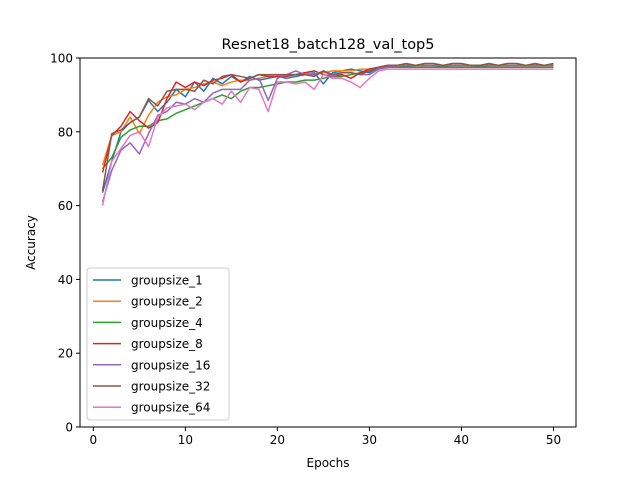 Image resolution: width=640 pixels, height=484 pixels. I want to click on x-tick-label: 40, so click(461, 440).